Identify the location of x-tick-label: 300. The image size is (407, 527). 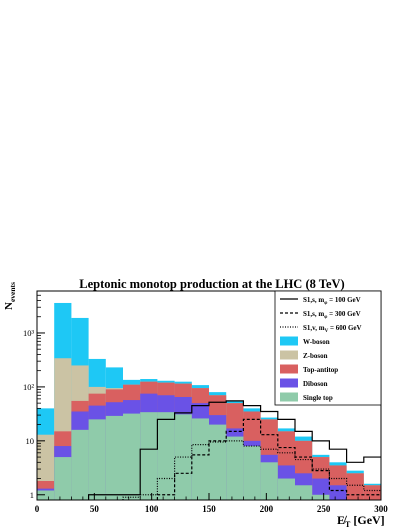
(381, 509).